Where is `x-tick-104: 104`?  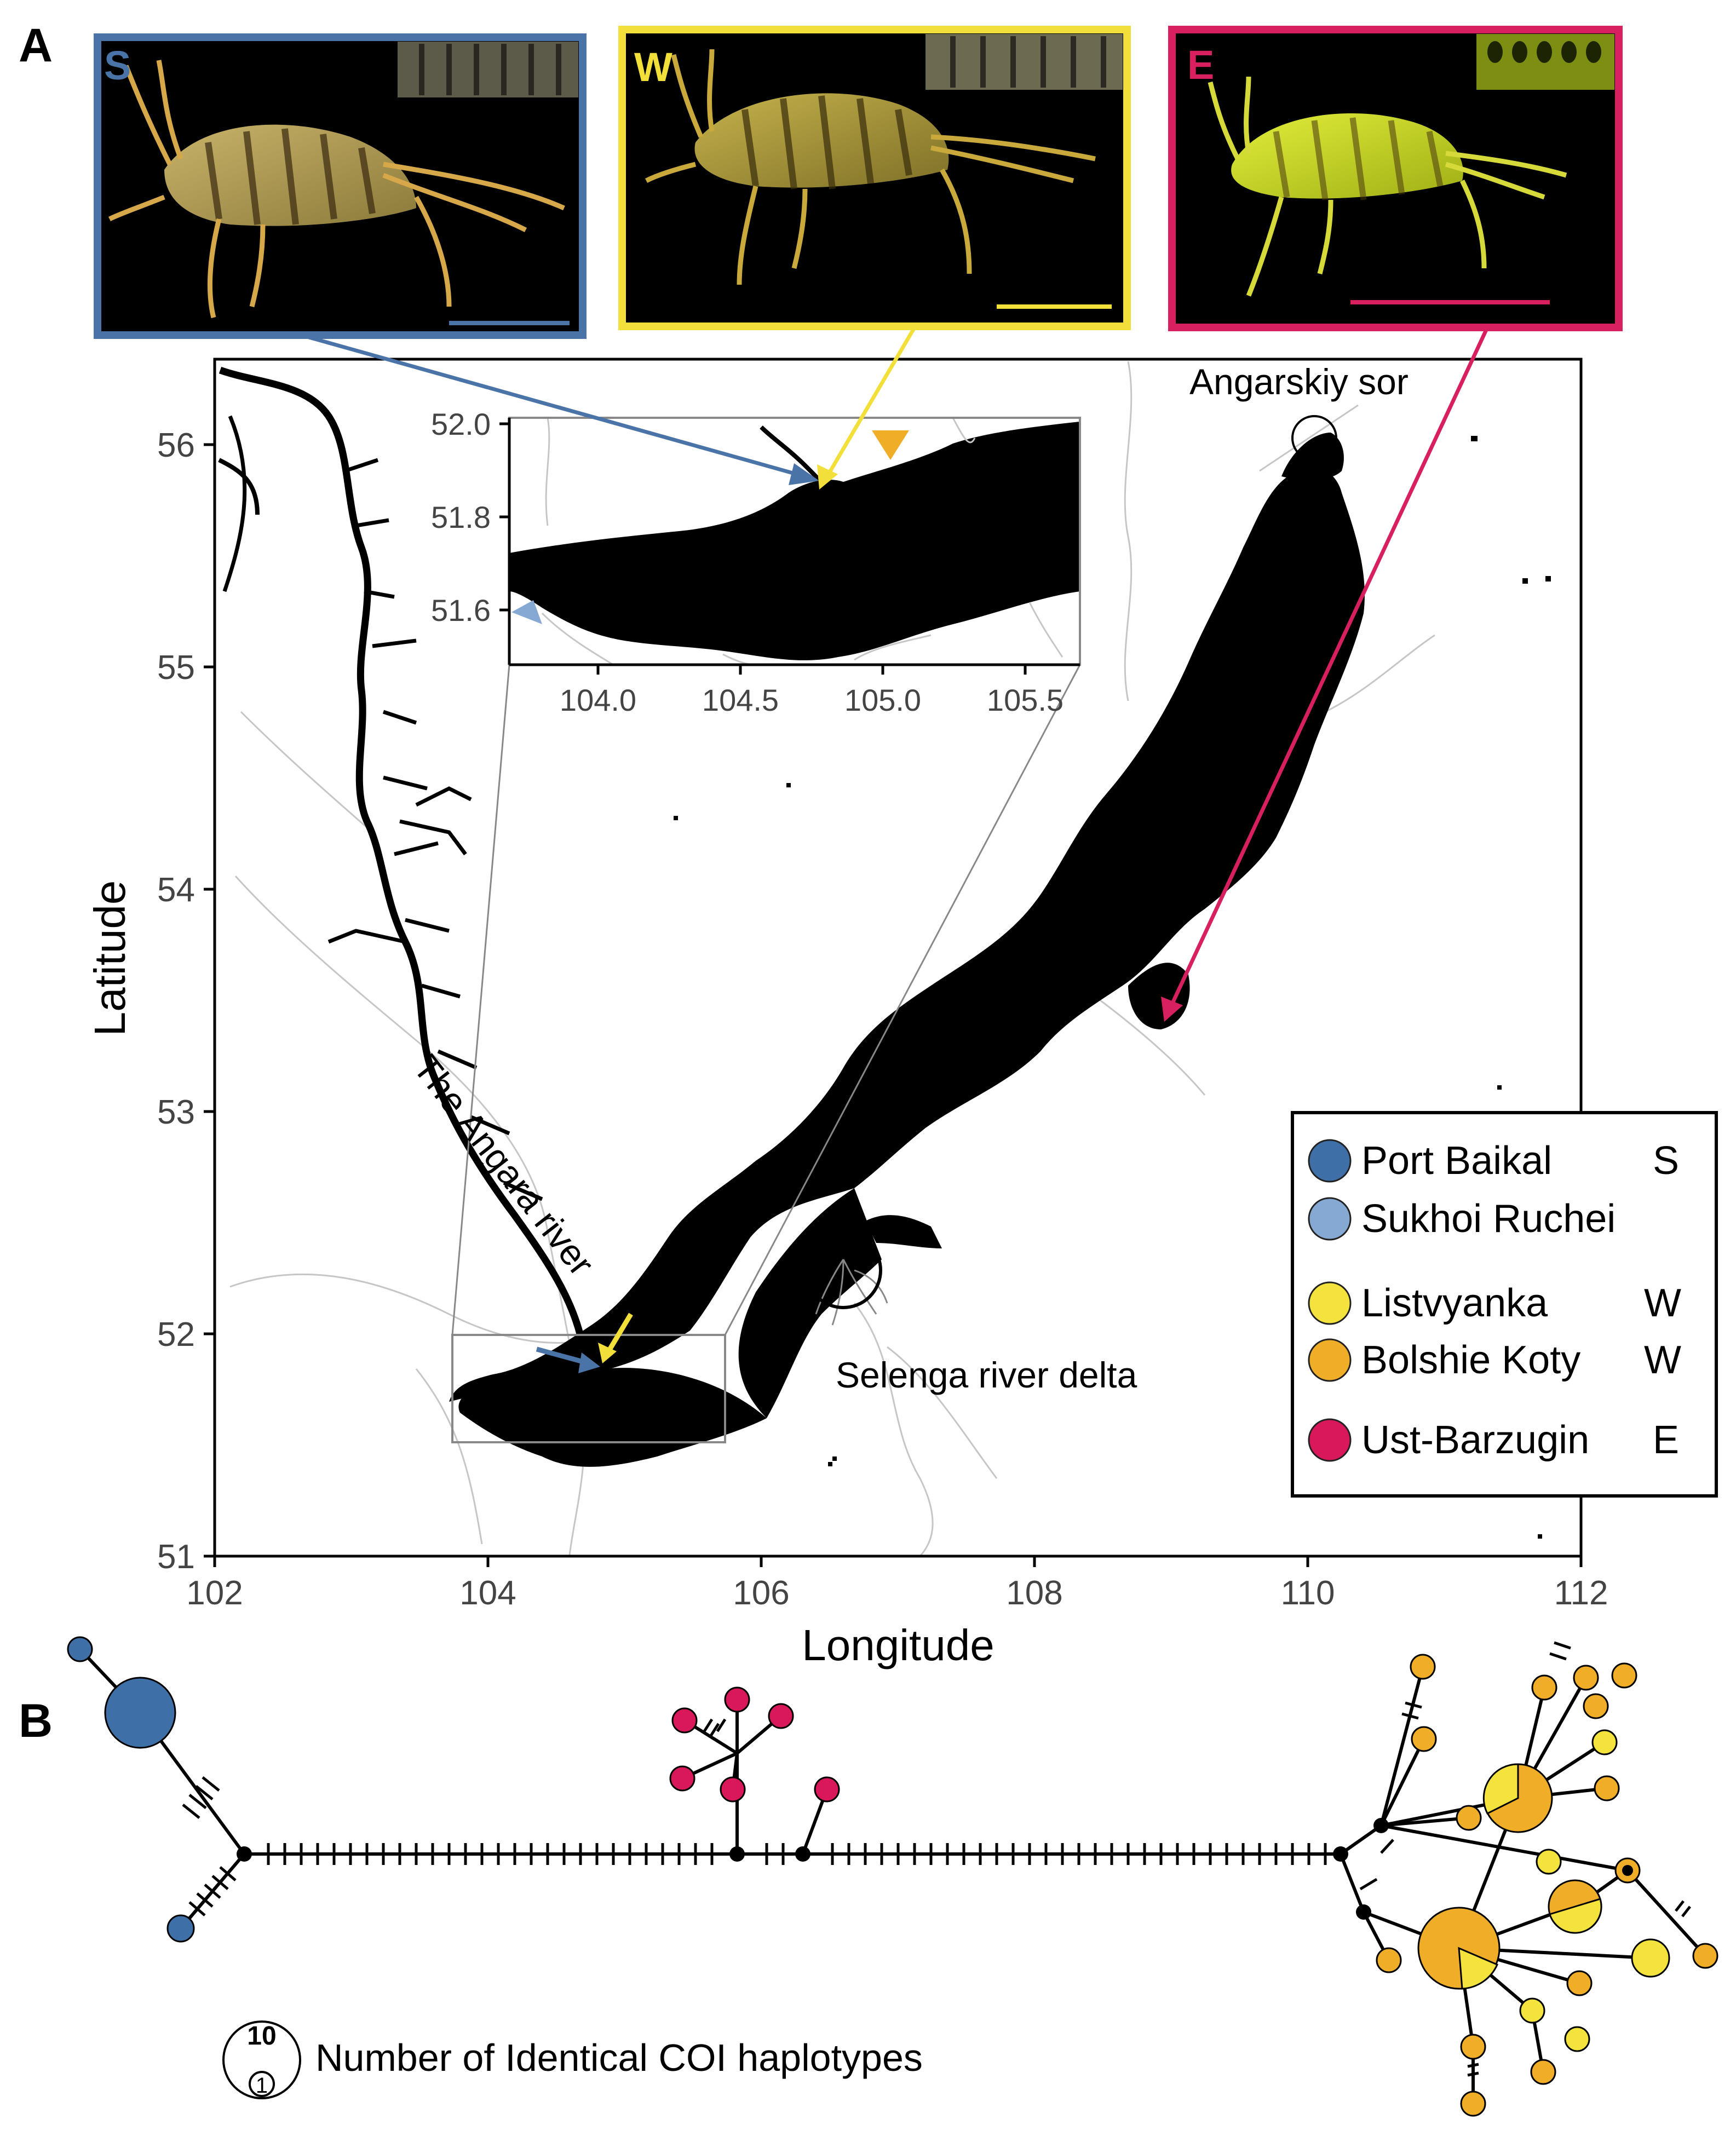
x-tick-104: 104 is located at coordinates (487, 1593).